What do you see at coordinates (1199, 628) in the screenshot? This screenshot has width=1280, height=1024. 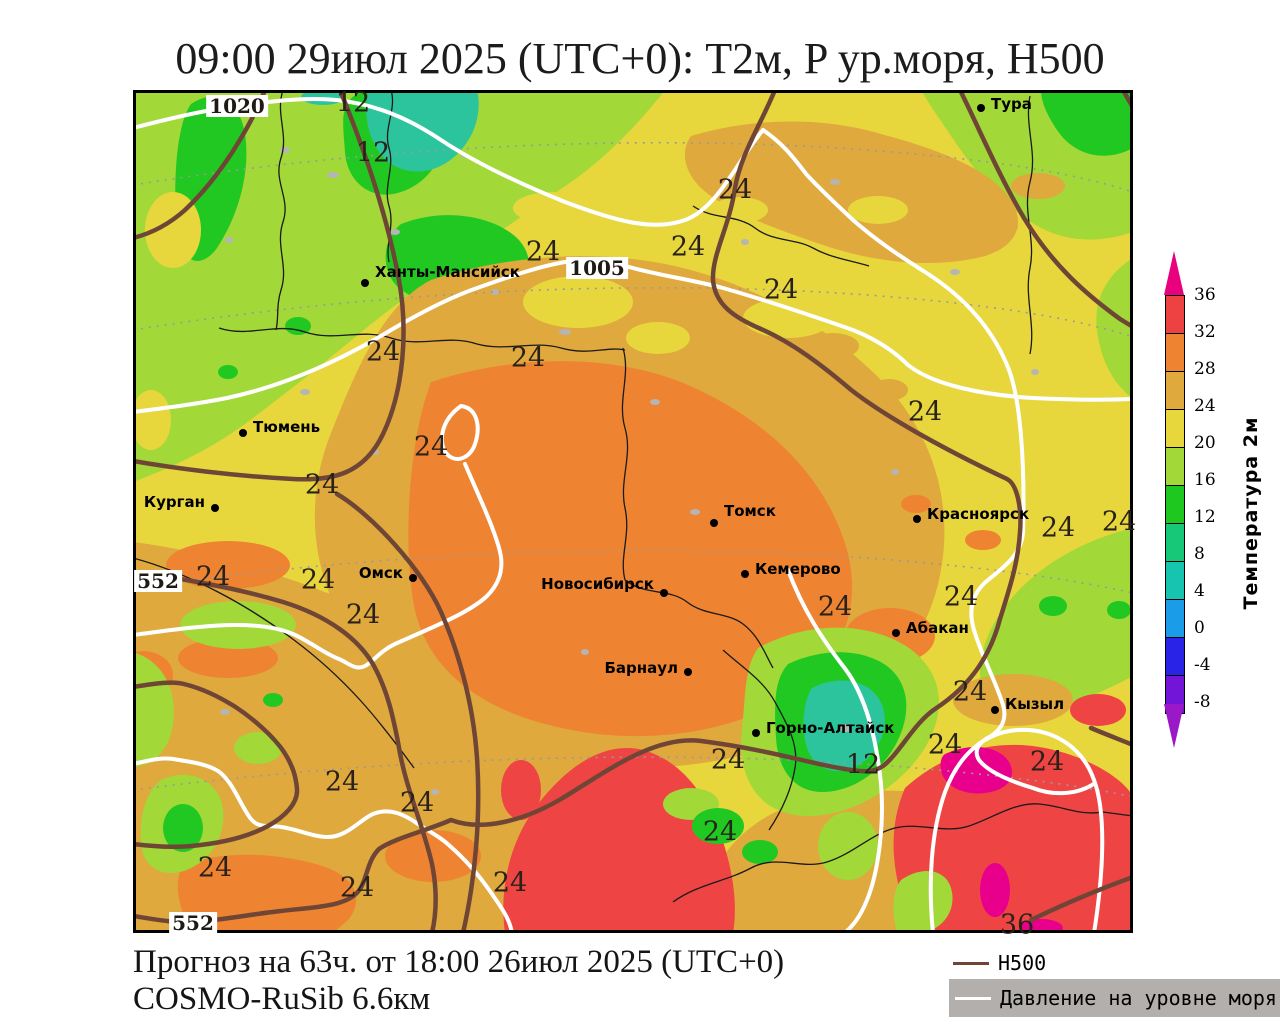 I see `colorbar-tick-label: 0` at bounding box center [1199, 628].